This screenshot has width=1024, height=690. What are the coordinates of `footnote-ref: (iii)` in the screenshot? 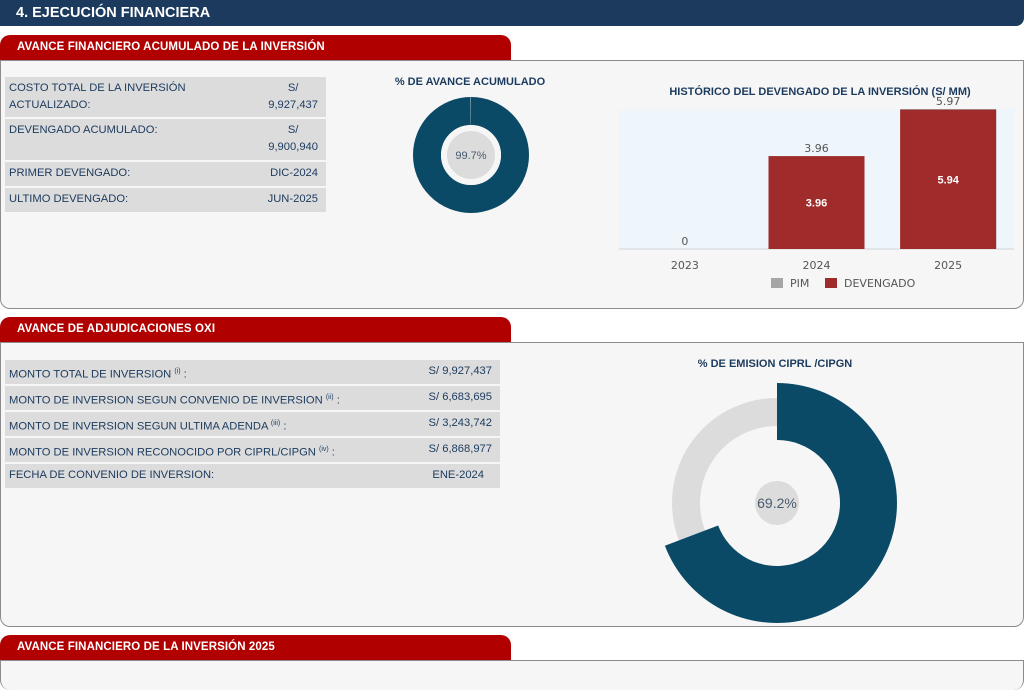 It's located at (275, 423).